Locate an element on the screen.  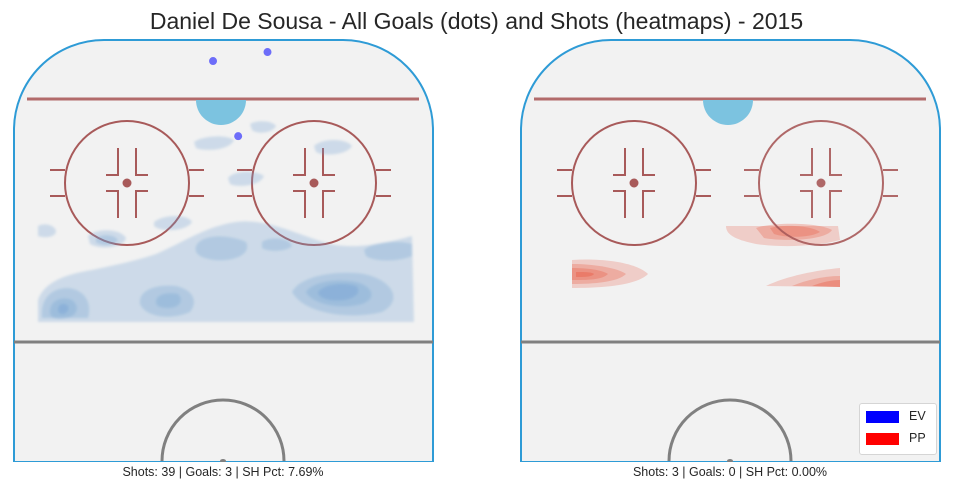
bottom-cover is located at coordinates (476, 477).